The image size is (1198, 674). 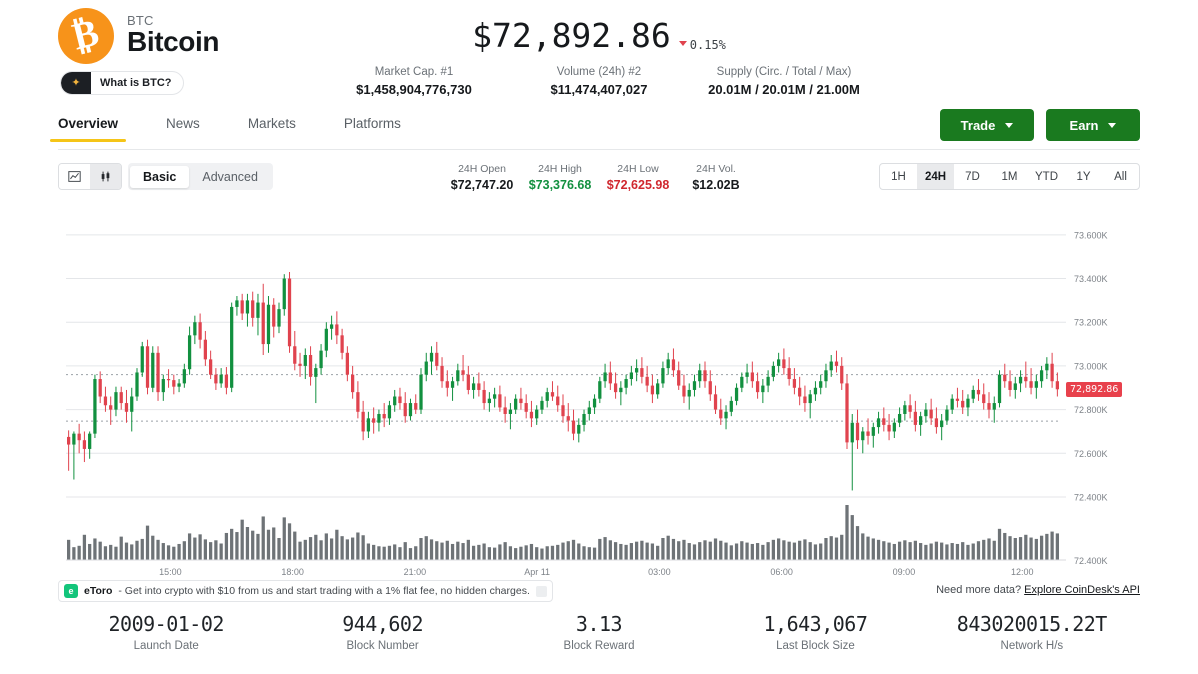 I want to click on what-is-btc-button: ✦ What is BTC?, so click(x=122, y=83).